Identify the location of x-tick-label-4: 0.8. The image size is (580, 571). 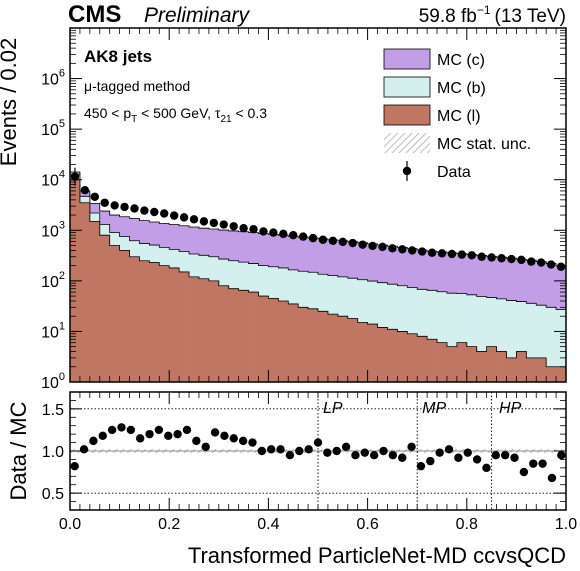
(467, 524).